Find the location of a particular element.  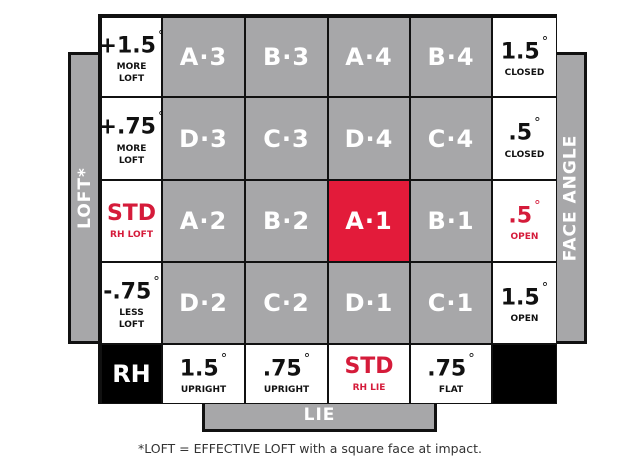

loft-axis-text: LOFT* is located at coordinates (85, 198).